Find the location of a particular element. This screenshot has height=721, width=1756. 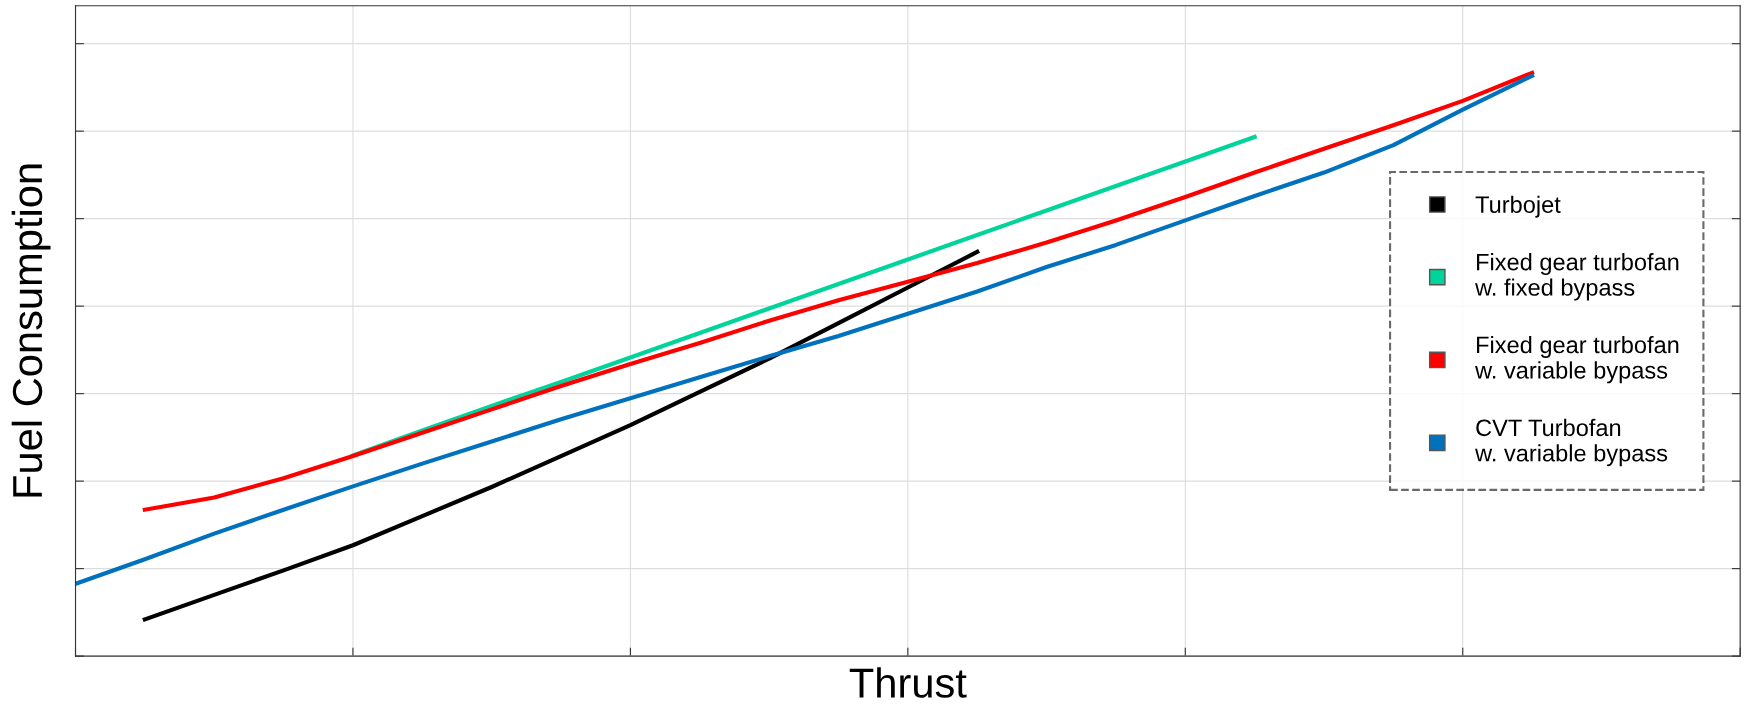

legend-label: Fixed gear turbofan w. variable bypass is located at coordinates (1577, 359).